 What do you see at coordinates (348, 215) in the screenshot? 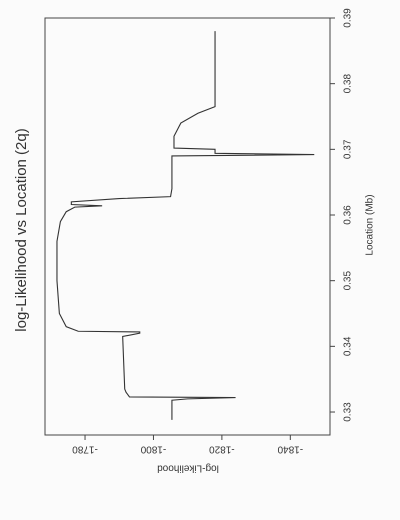
I see `x-tick-label: 0.36` at bounding box center [348, 215].